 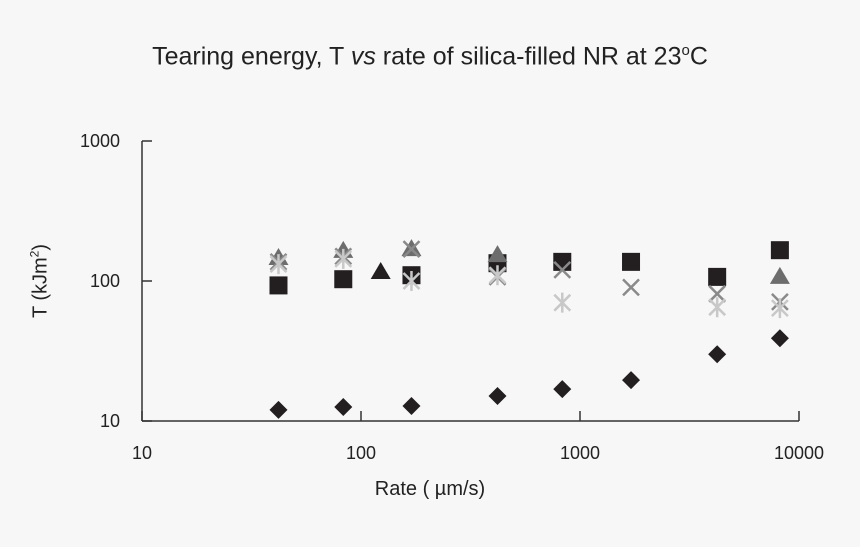 What do you see at coordinates (100, 141) in the screenshot?
I see `y-tick-label: 1000` at bounding box center [100, 141].